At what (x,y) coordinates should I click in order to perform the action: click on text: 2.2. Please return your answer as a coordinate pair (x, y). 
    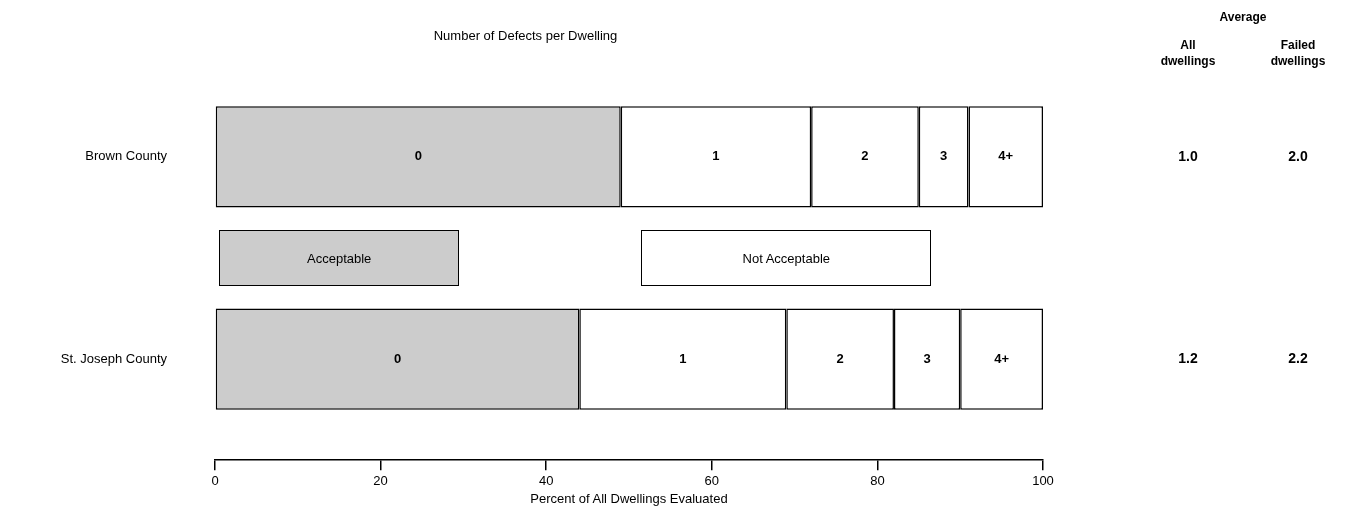
    Looking at the image, I should click on (1298, 357).